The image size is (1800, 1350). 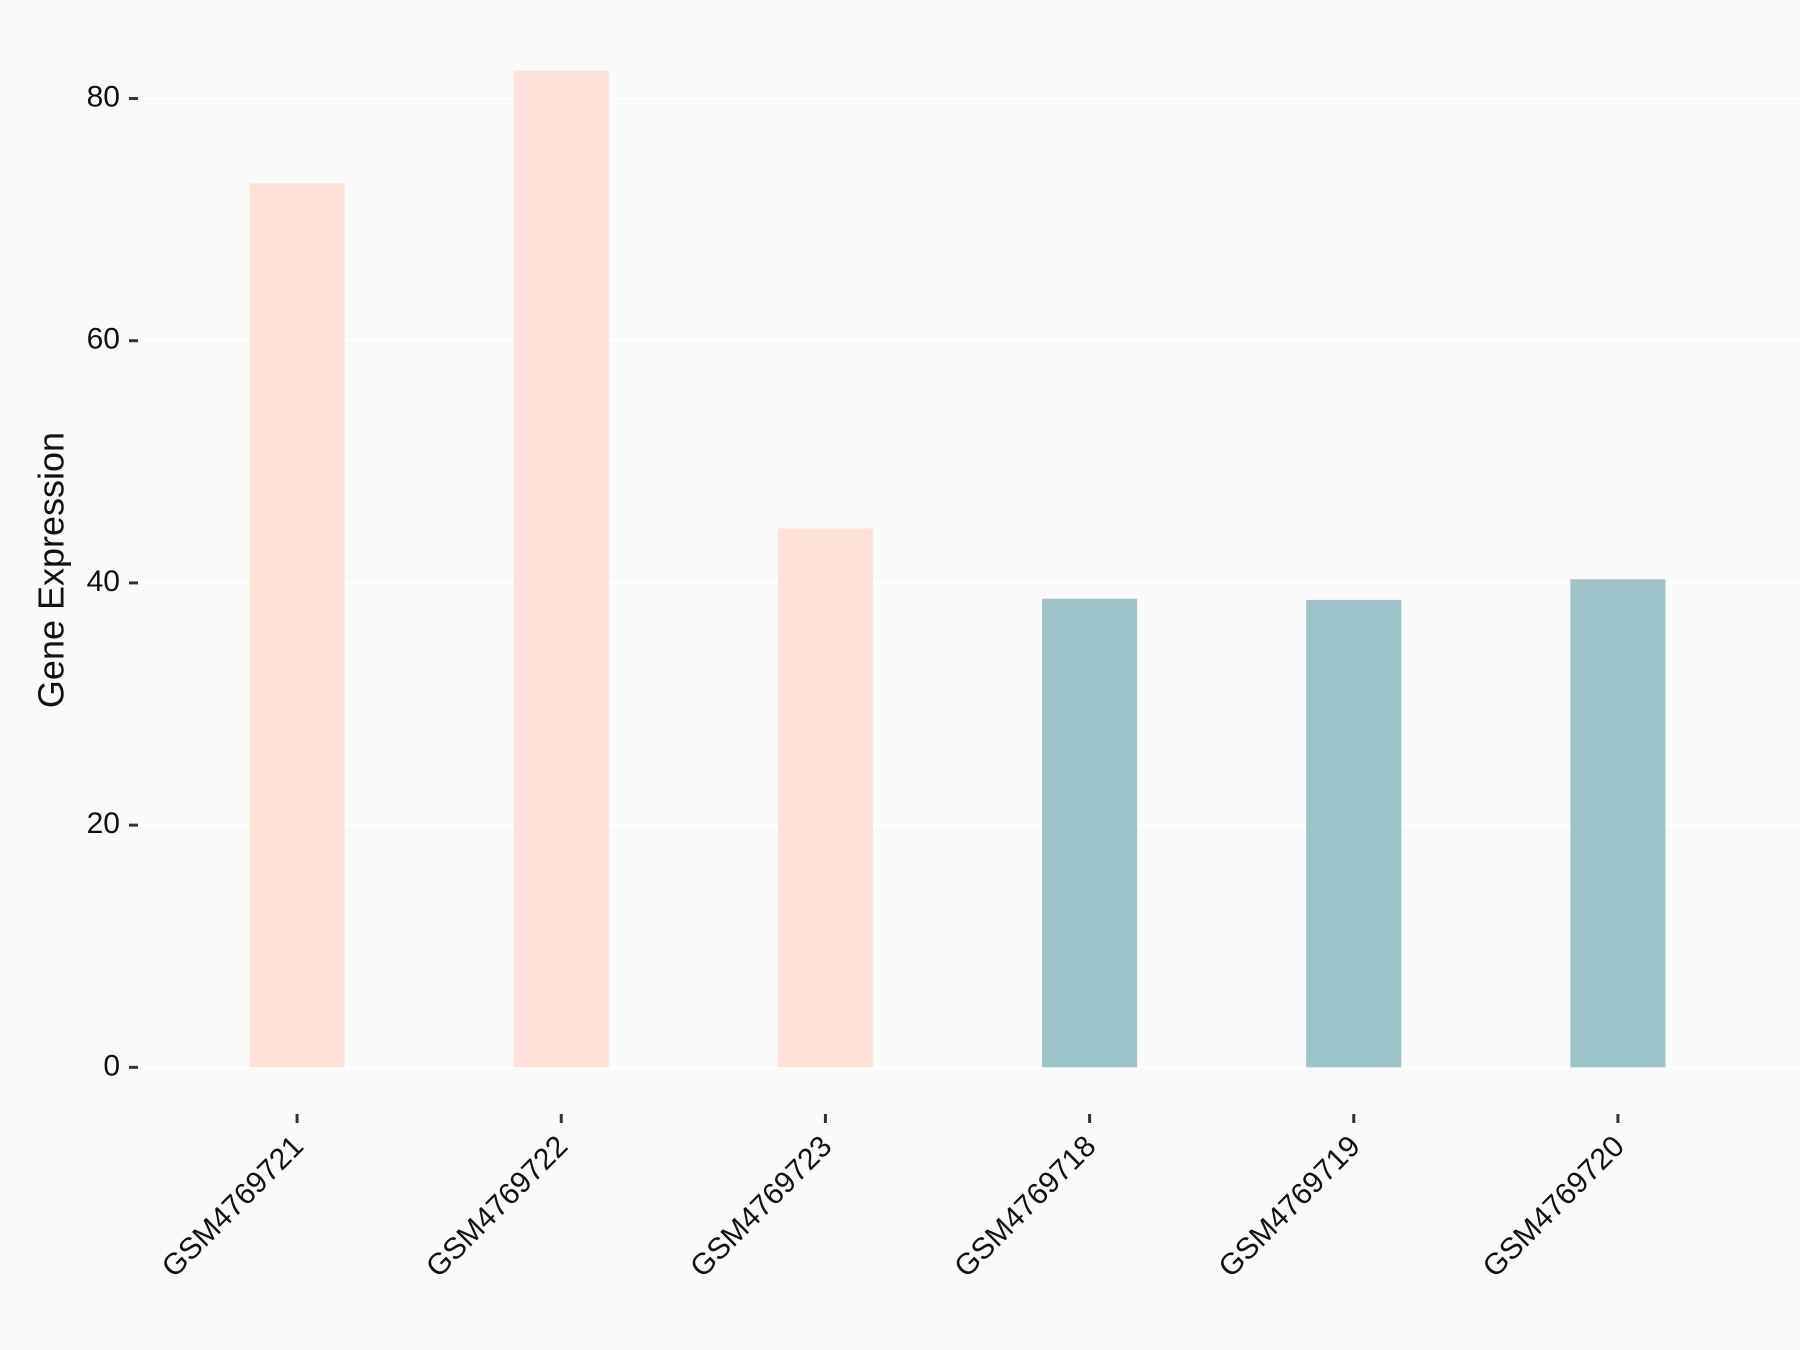 What do you see at coordinates (103, 96) in the screenshot?
I see `y-tick-label: 80` at bounding box center [103, 96].